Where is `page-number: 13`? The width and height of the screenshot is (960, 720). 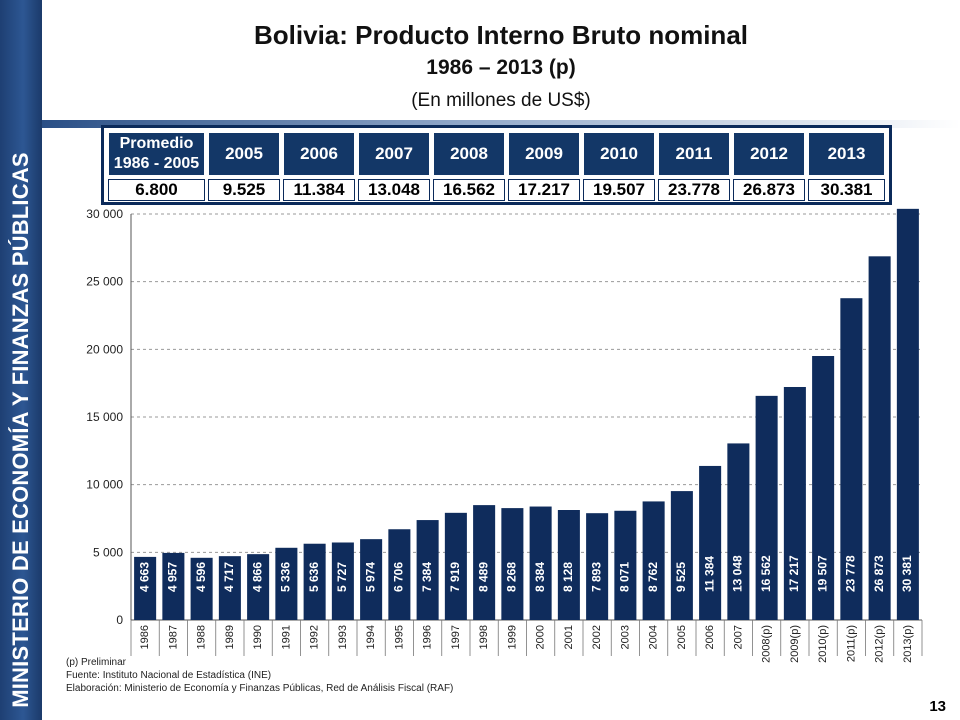 page-number: 13 is located at coordinates (937, 706).